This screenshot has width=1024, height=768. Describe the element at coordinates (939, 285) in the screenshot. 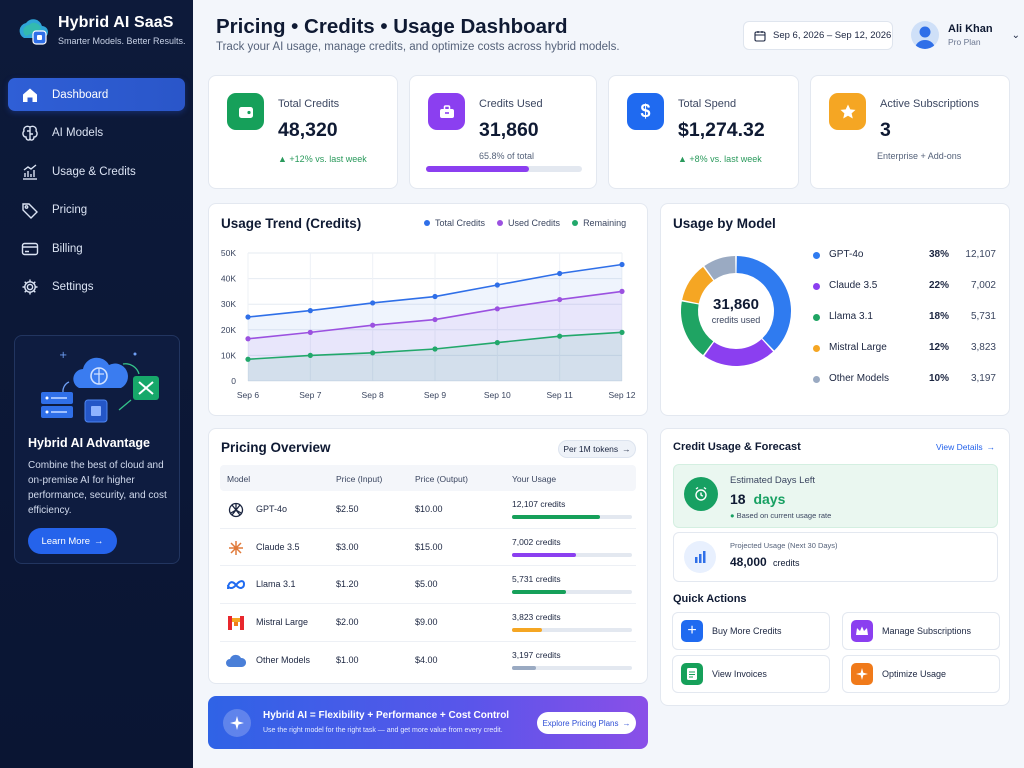

I see `model-pct: 22%` at that location.